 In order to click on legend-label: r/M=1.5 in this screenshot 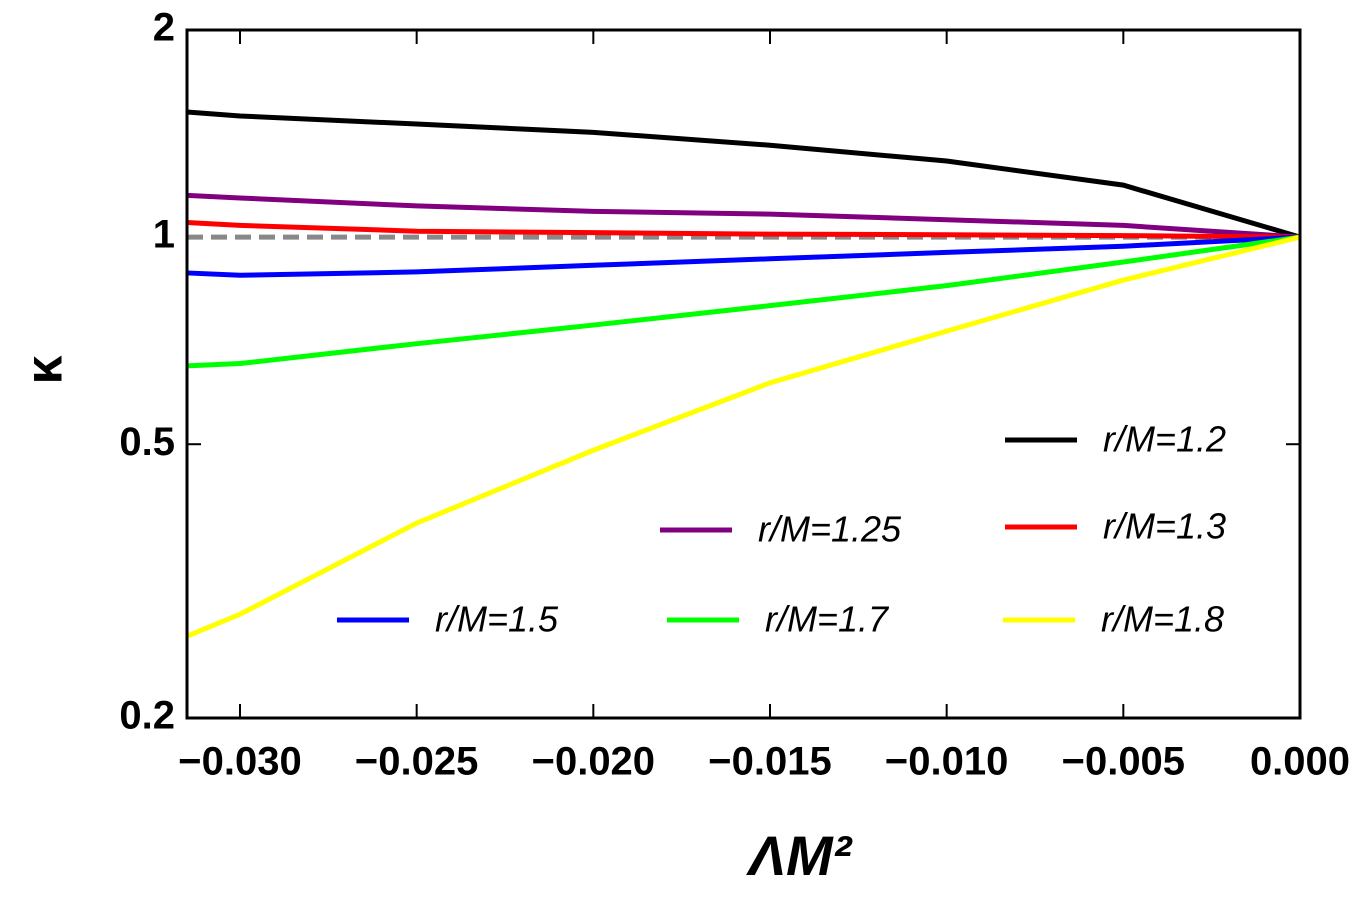, I will do `click(497, 619)`.